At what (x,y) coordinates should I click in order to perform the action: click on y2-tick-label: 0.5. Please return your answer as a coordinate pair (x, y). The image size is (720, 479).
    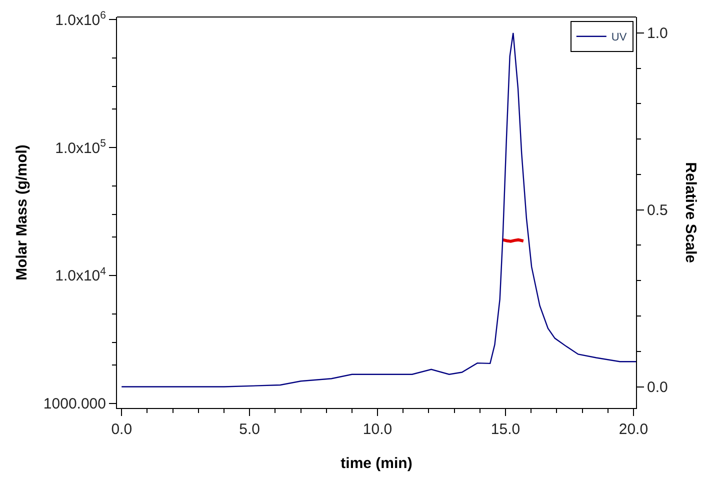
    Looking at the image, I should click on (657, 211).